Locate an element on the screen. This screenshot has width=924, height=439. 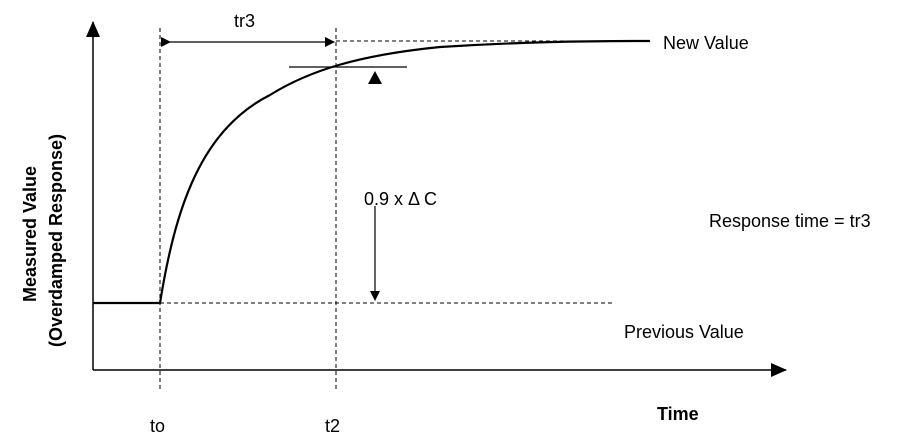
response-time-label: Response time = tr3 is located at coordinates (790, 221).